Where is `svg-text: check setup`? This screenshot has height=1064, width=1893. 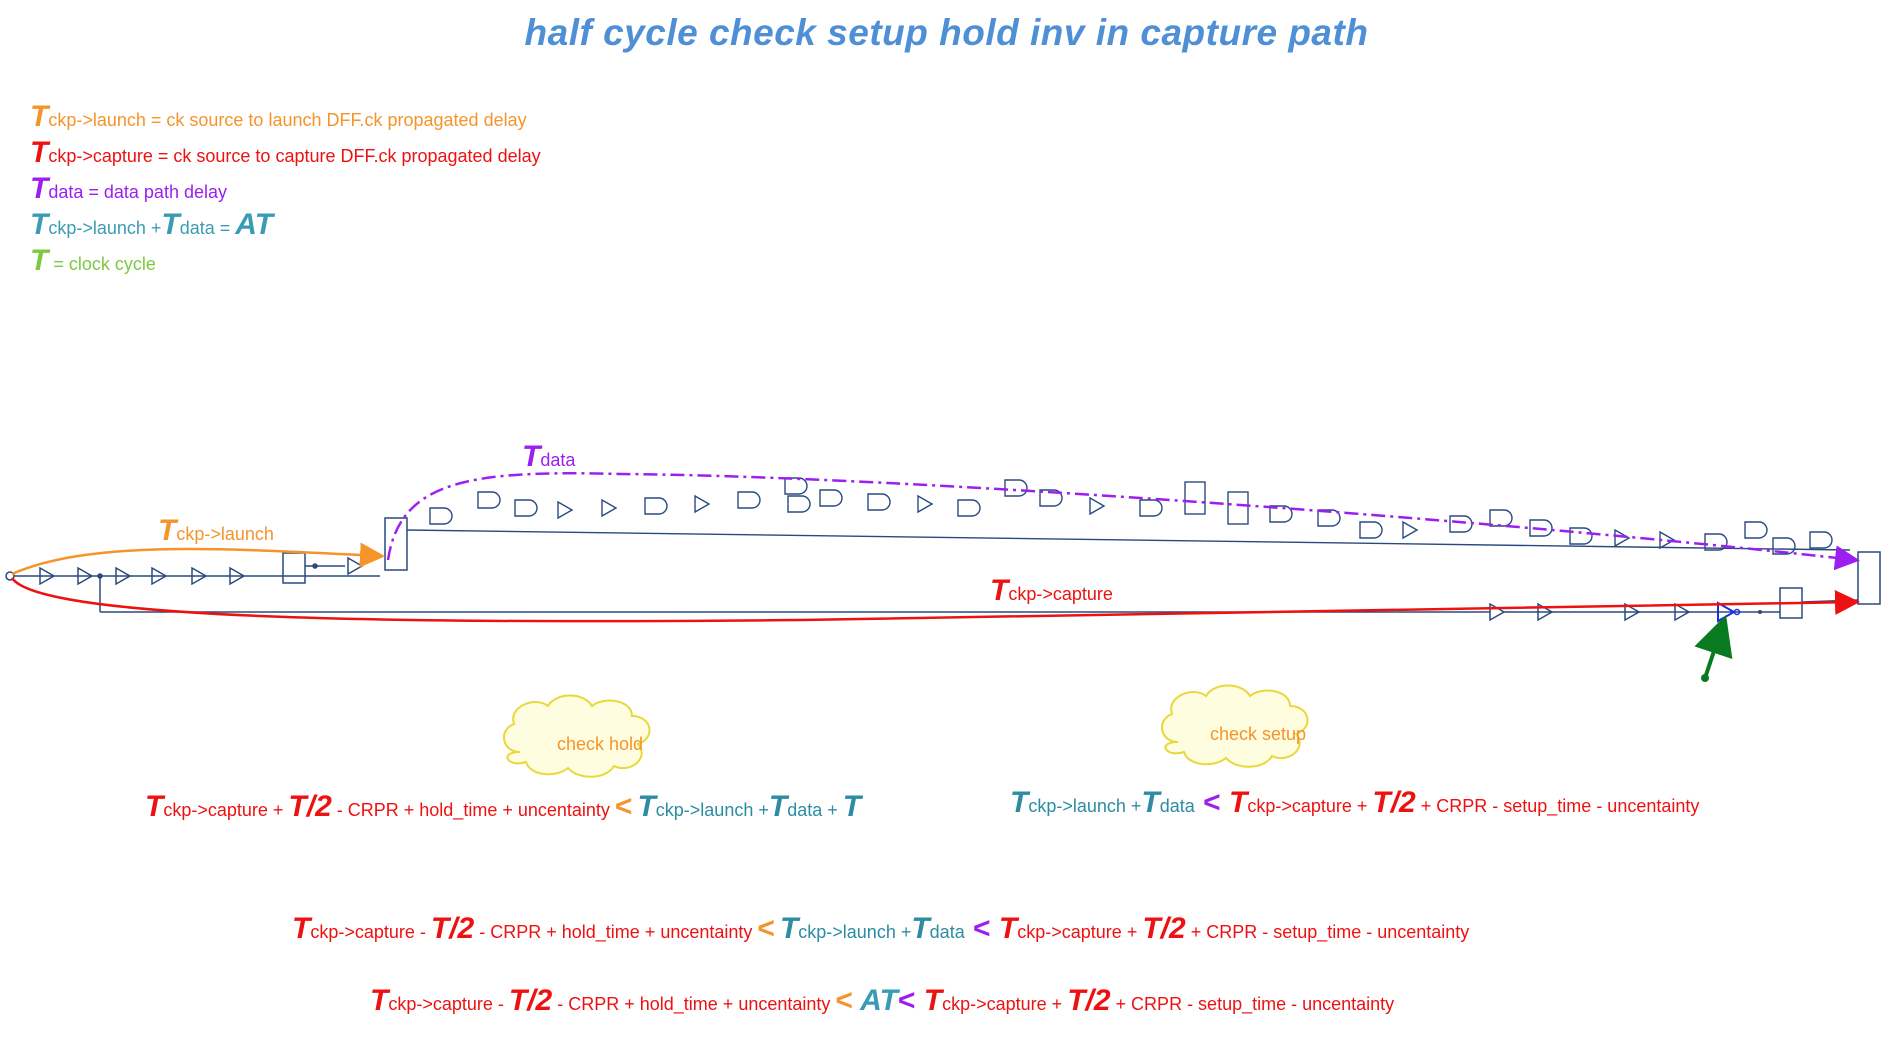
svg-text: check setup is located at coordinates (1258, 734).